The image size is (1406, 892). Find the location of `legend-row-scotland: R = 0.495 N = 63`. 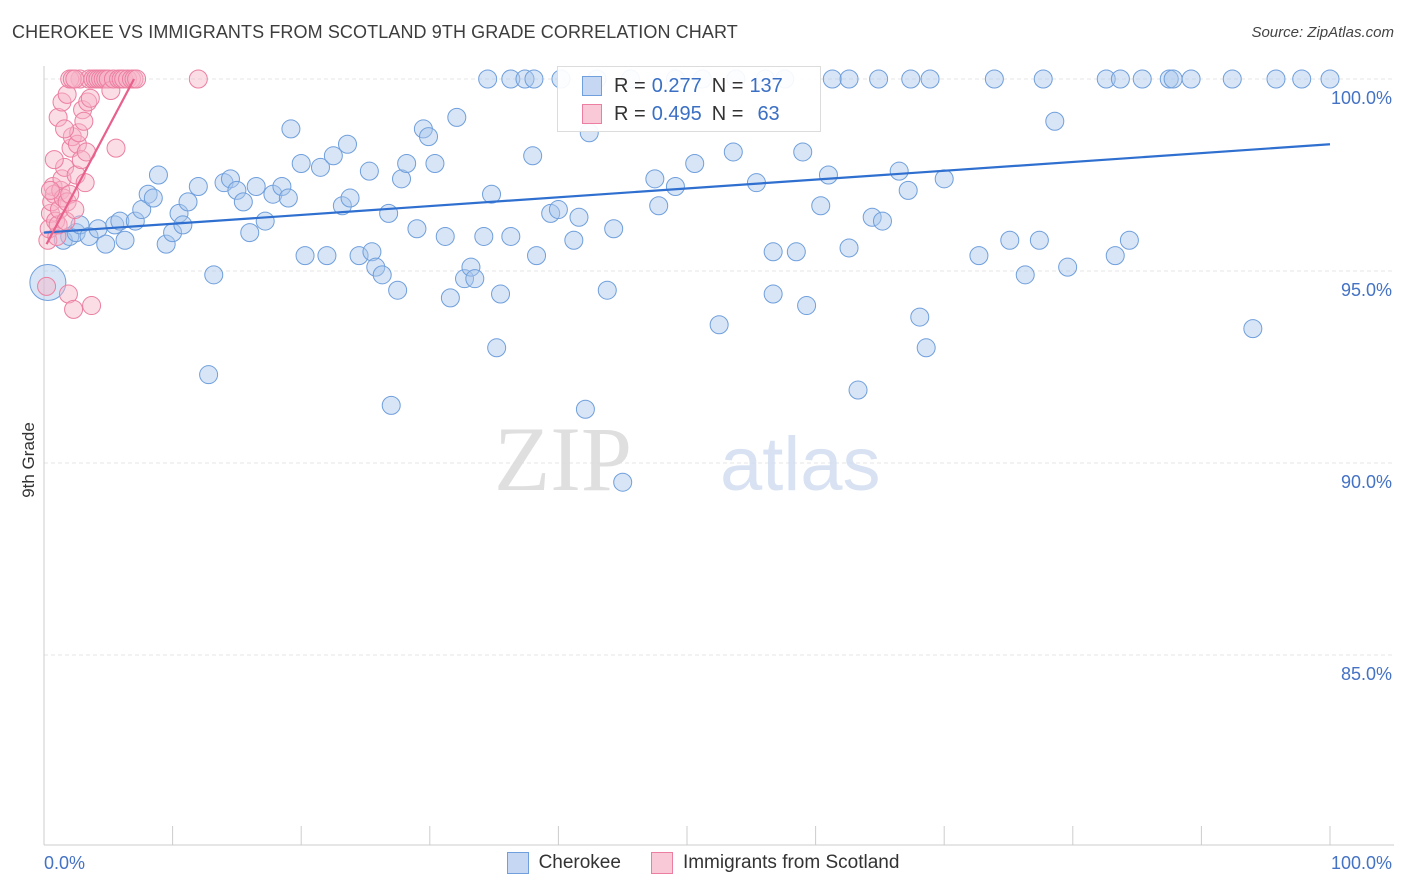

legend-row-scotland: R = 0.495 N = 63 is located at coordinates (686, 114).